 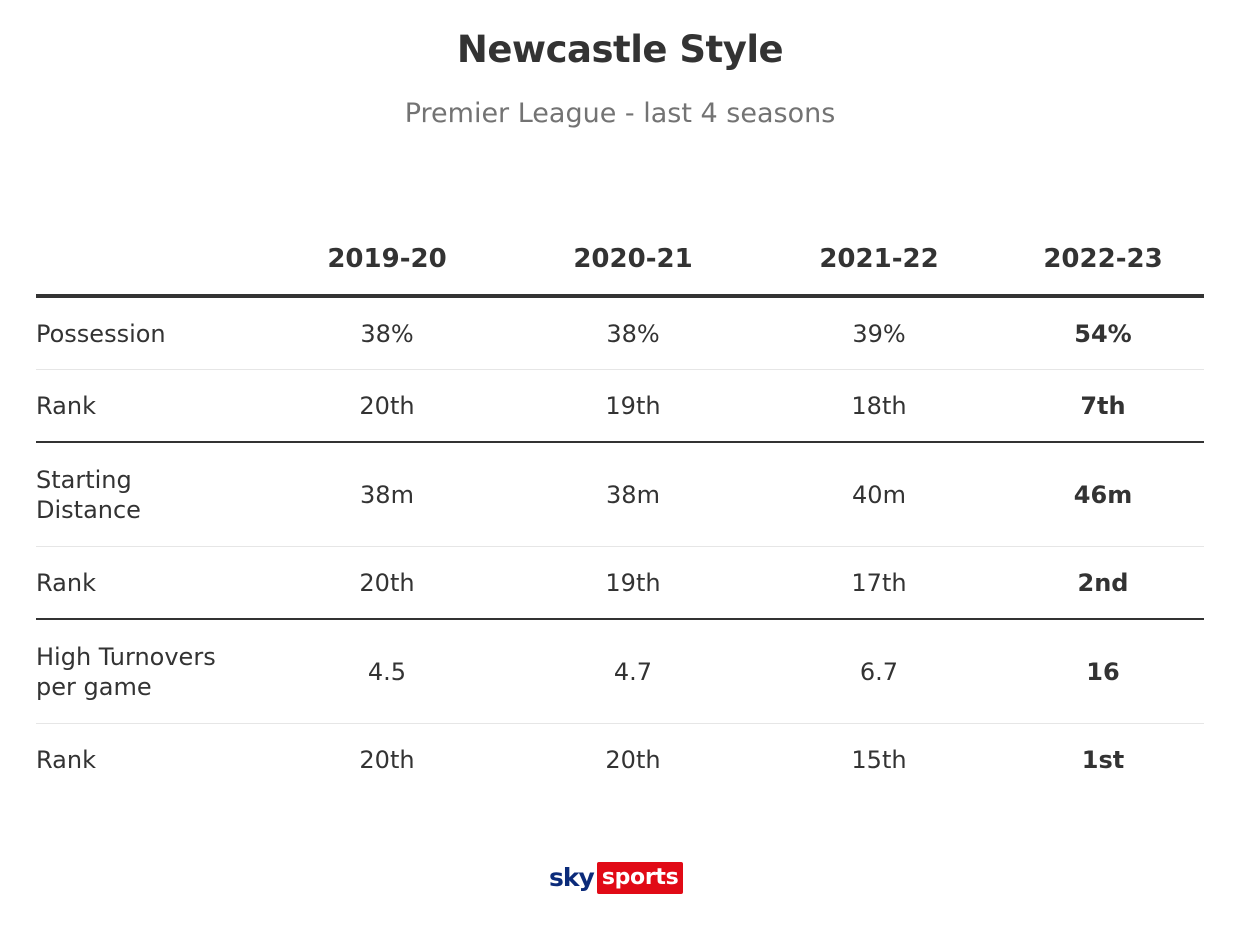 What do you see at coordinates (879, 333) in the screenshot?
I see `table-cell: 39%` at bounding box center [879, 333].